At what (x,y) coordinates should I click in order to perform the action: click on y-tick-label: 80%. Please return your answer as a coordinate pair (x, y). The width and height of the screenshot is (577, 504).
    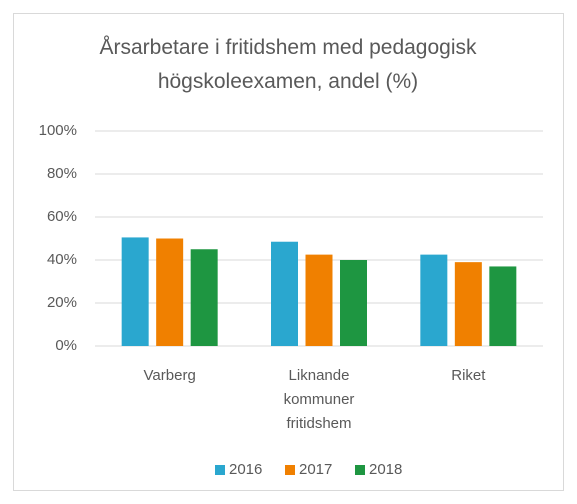
    Looking at the image, I should click on (62, 173).